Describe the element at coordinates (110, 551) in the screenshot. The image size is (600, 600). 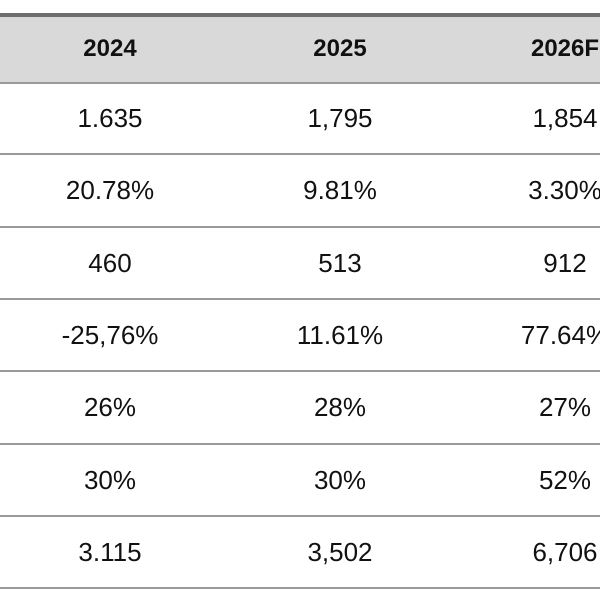
I see `table-cell: 3.115` at that location.